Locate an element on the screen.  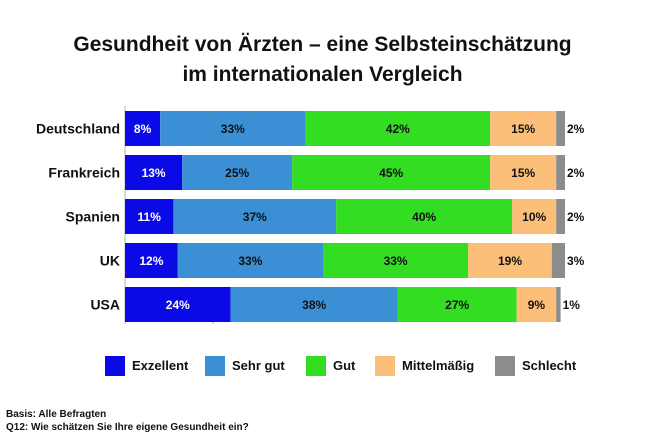
legend-label: Mittelmäßig is located at coordinates (438, 365).